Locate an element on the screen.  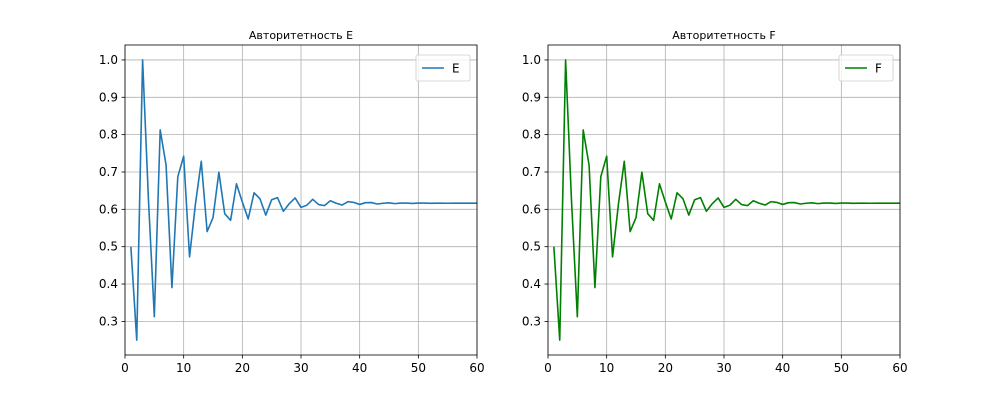
chart-title: Авторитетность E is located at coordinates (301, 35).